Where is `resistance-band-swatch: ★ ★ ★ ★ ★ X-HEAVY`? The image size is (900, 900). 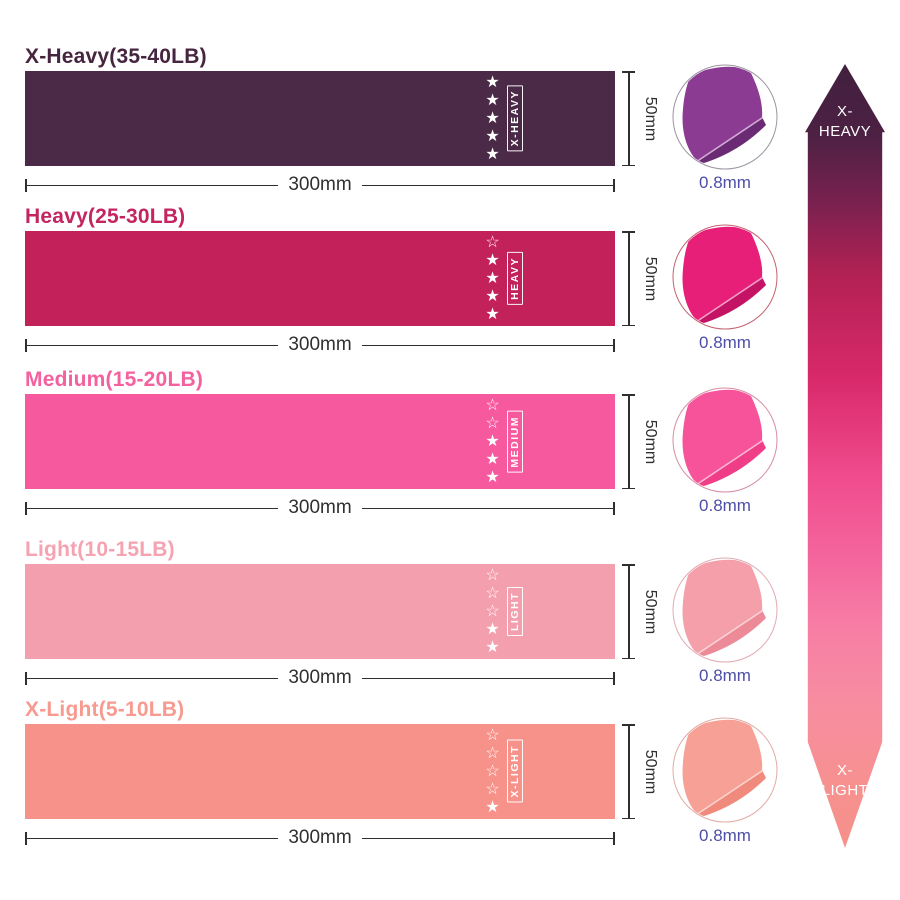
resistance-band-swatch: ★ ★ ★ ★ ★ X-HEAVY is located at coordinates (320, 118).